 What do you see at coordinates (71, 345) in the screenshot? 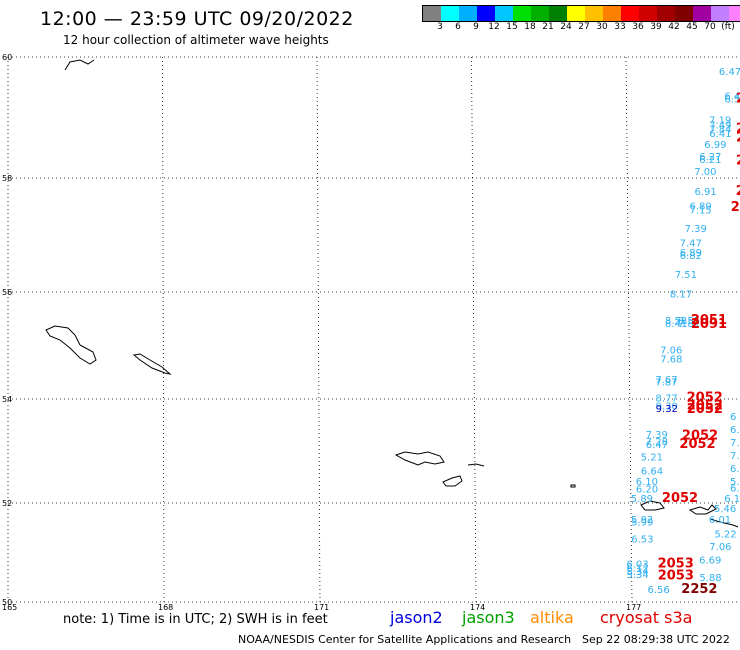
I see `island-bering` at bounding box center [71, 345].